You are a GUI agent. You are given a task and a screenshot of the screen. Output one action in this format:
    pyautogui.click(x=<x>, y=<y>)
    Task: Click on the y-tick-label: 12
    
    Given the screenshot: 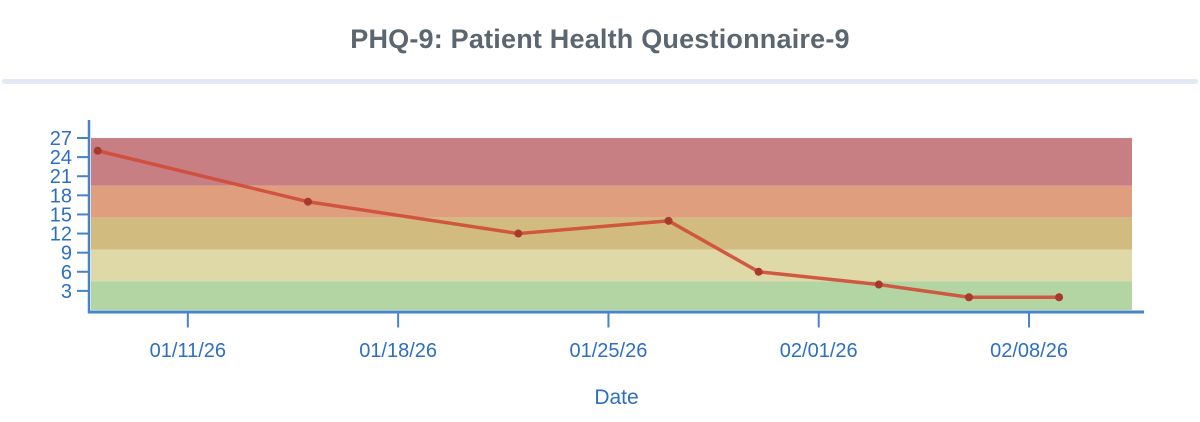 What is the action you would take?
    pyautogui.click(x=61, y=235)
    